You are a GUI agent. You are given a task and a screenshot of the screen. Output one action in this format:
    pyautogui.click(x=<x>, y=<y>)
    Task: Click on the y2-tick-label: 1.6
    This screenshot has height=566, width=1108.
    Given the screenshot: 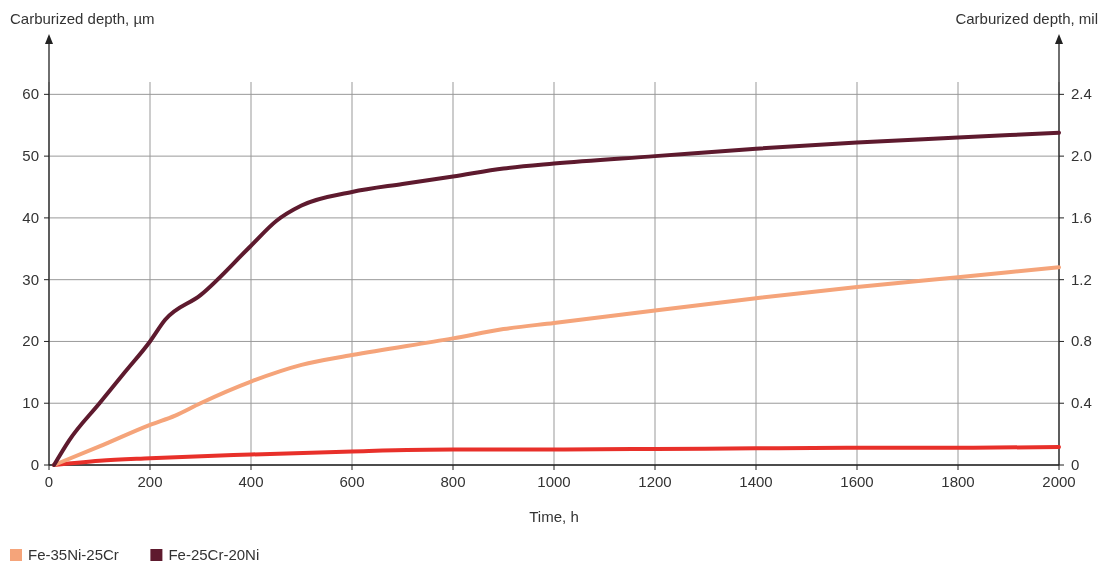 What is the action you would take?
    pyautogui.click(x=1081, y=217)
    